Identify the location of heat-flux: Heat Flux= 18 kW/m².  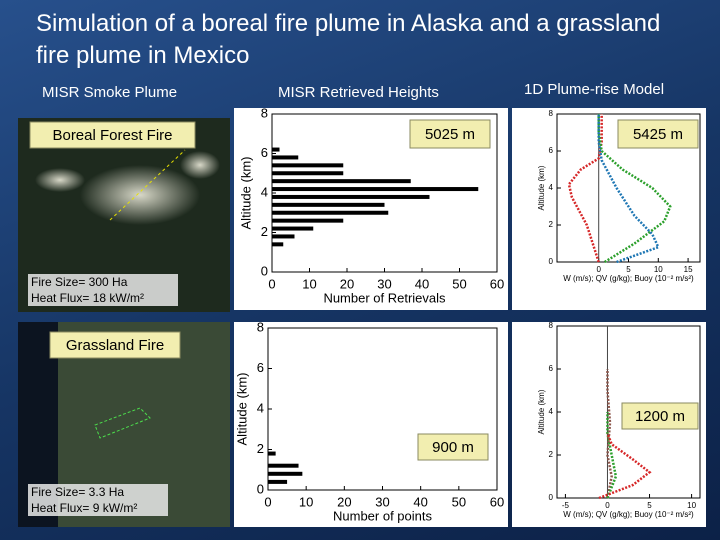
(87, 298).